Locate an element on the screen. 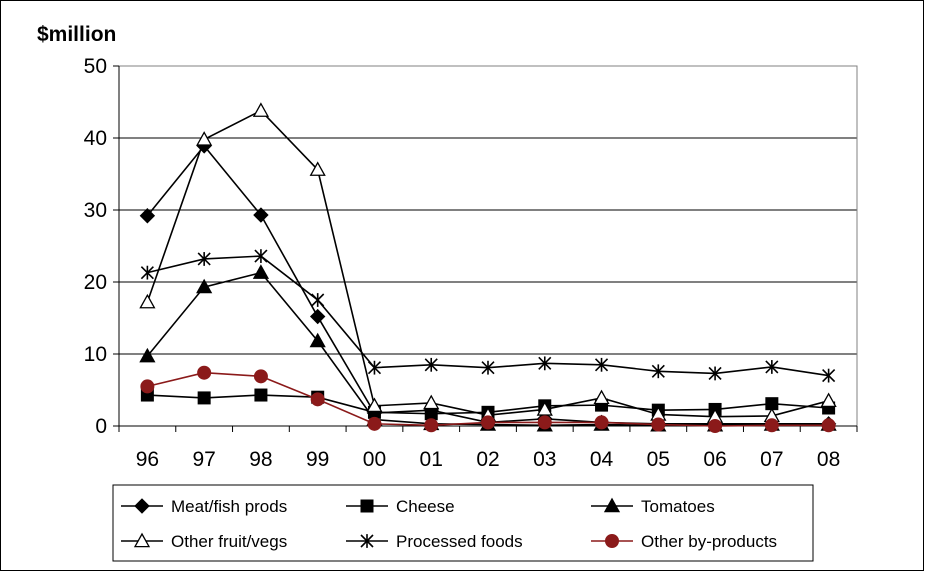  y-tick-label: 40 is located at coordinates (95, 138).